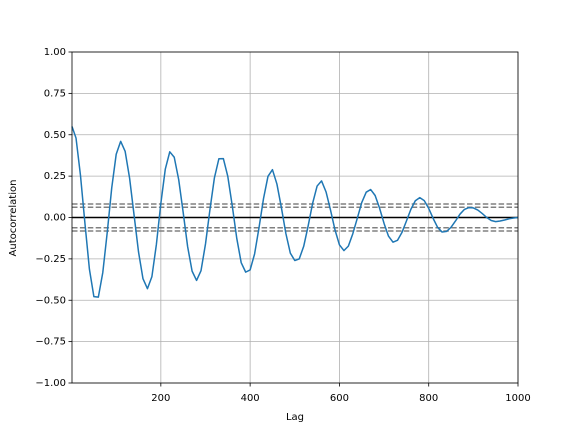  What do you see at coordinates (55, 135) in the screenshot?
I see `y-tick-label: 0.50` at bounding box center [55, 135].